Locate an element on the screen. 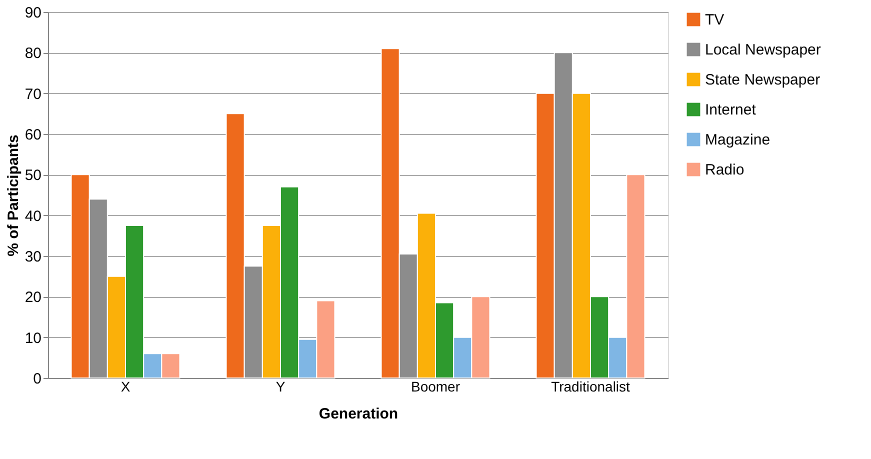  y-tick-label: 40 is located at coordinates (33, 216).